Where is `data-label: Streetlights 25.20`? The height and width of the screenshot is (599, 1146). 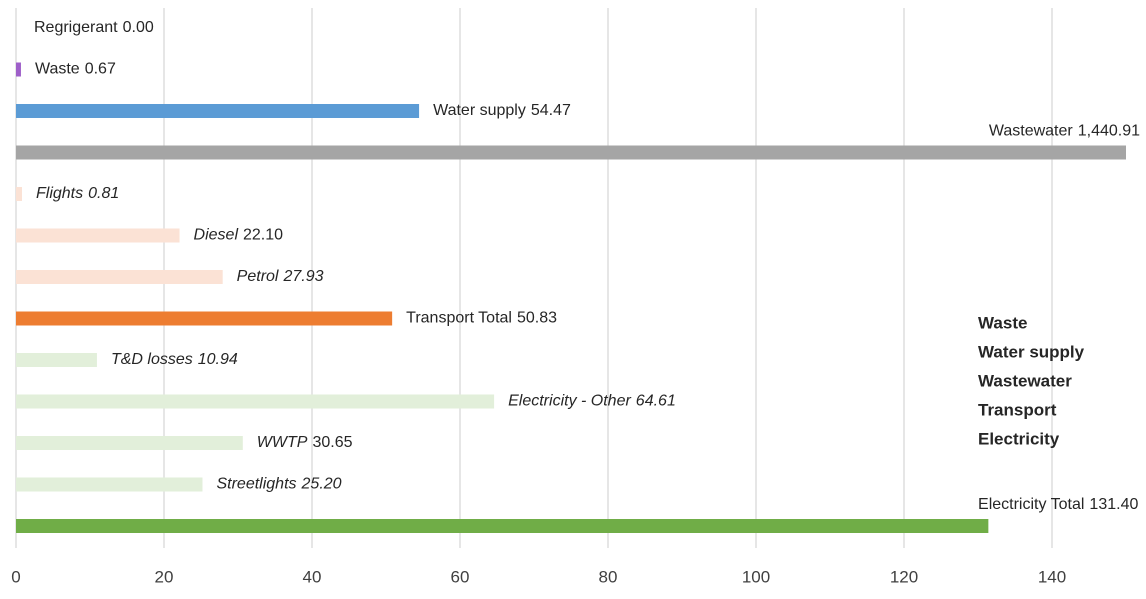
data-label: Streetlights 25.20 is located at coordinates (278, 484).